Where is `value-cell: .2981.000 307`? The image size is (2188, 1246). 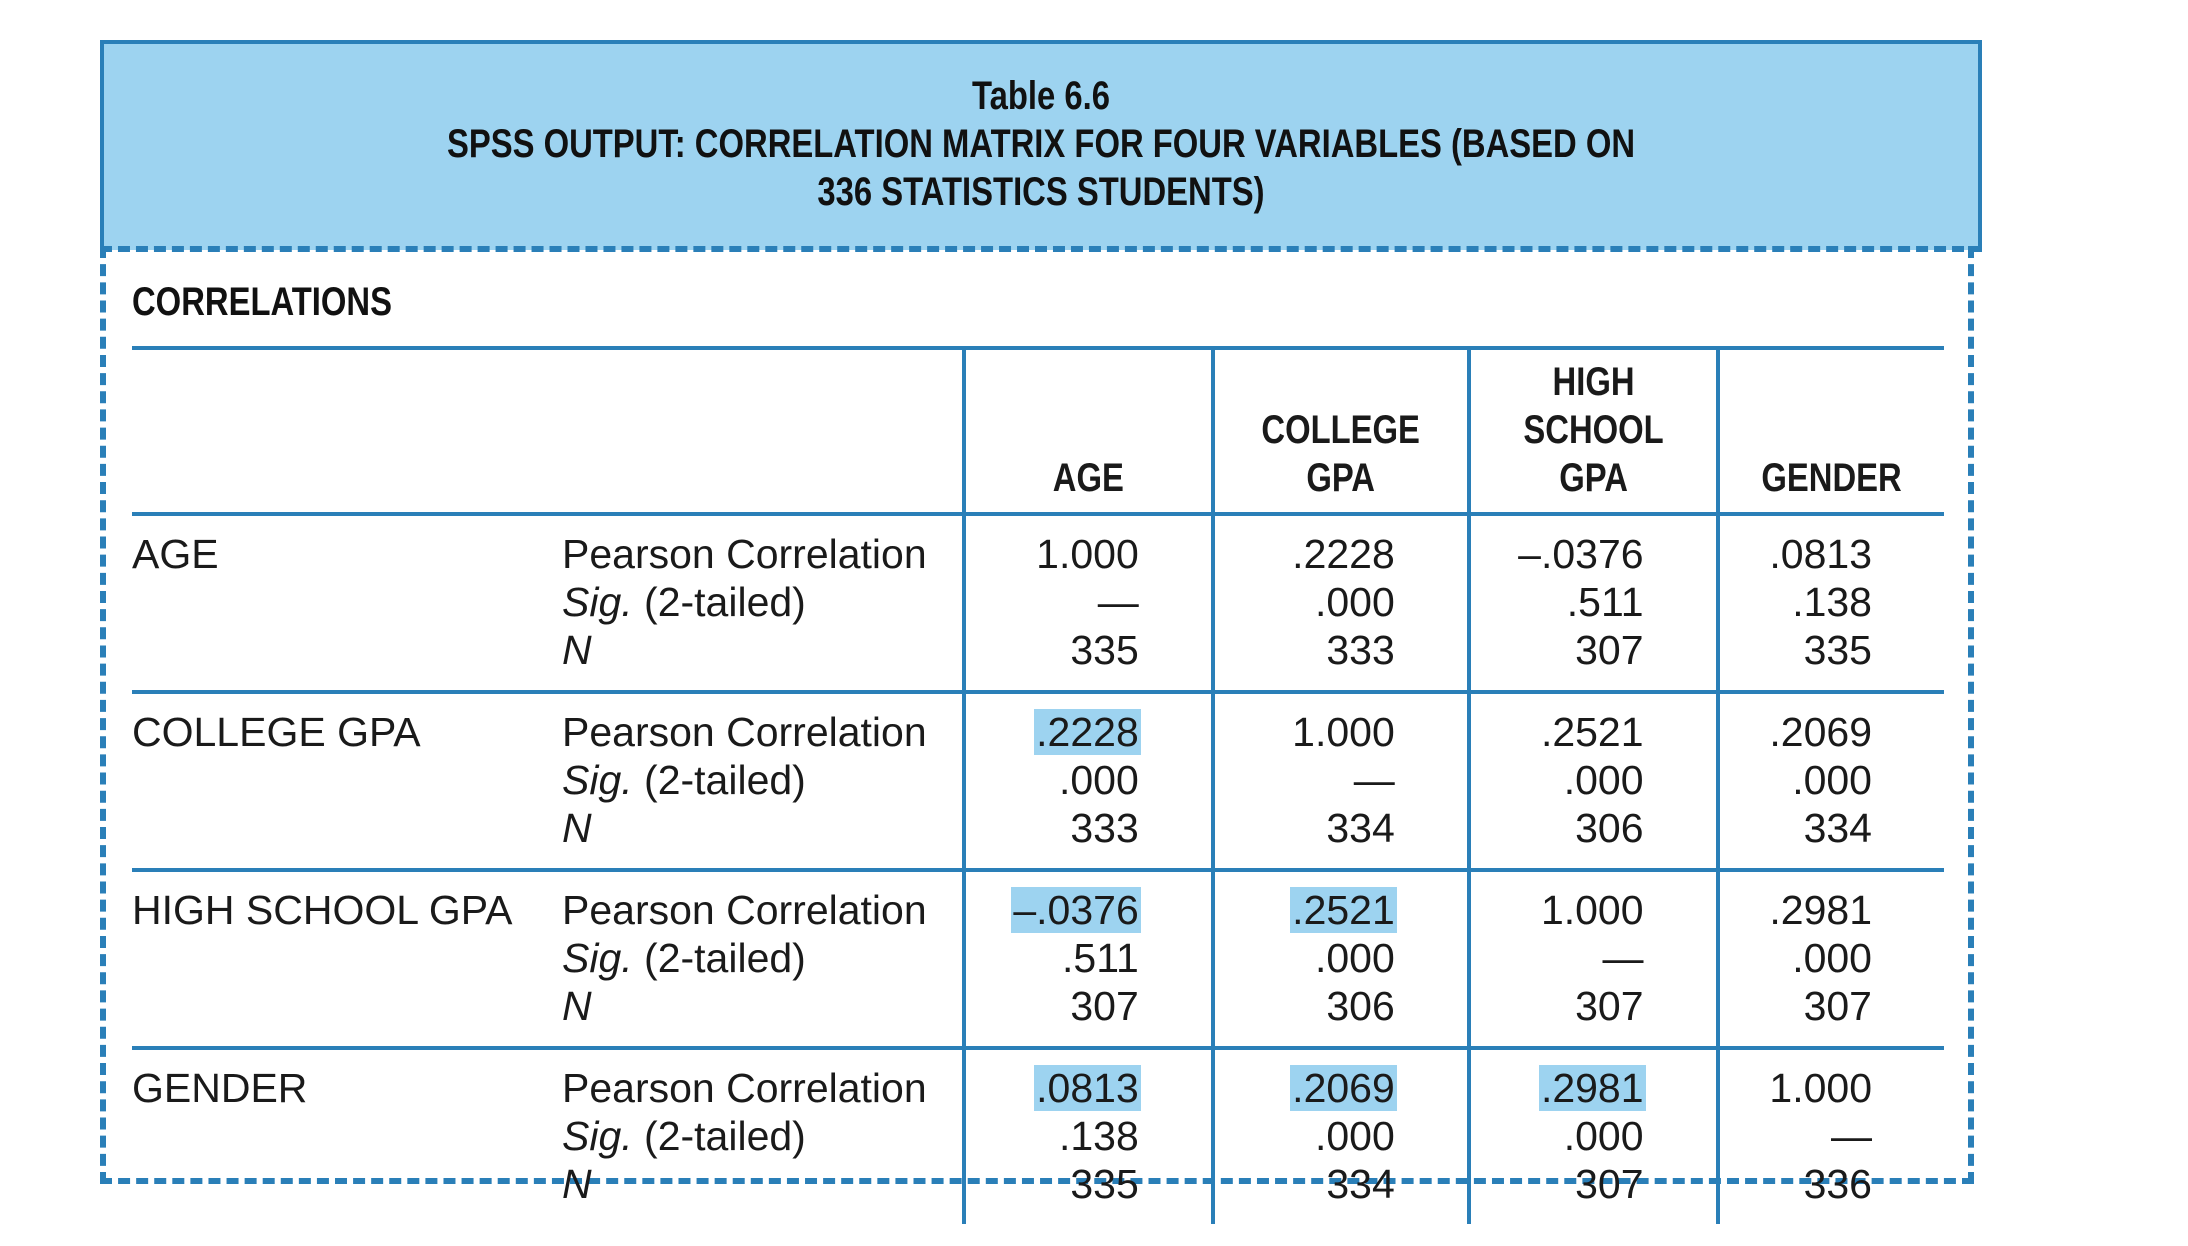 value-cell: .2981.000 307 is located at coordinates (1831, 959).